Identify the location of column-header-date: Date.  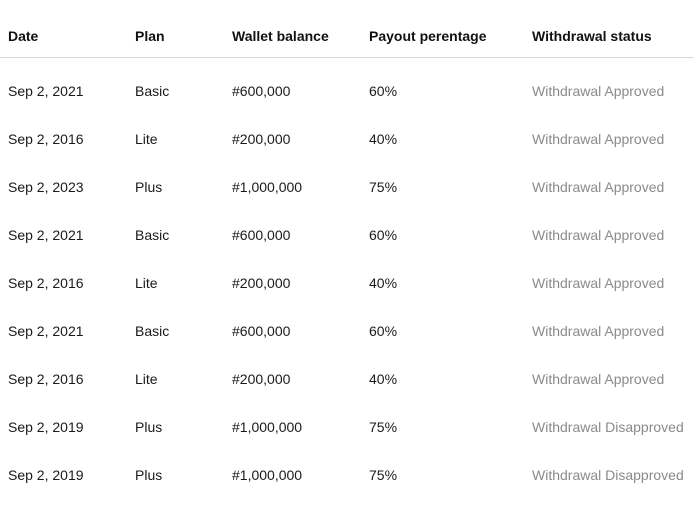
(23, 36).